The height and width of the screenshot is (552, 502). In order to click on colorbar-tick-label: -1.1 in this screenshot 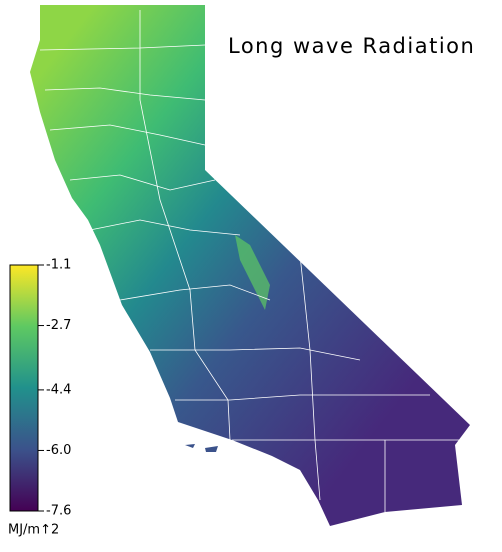, I will do `click(58, 265)`.